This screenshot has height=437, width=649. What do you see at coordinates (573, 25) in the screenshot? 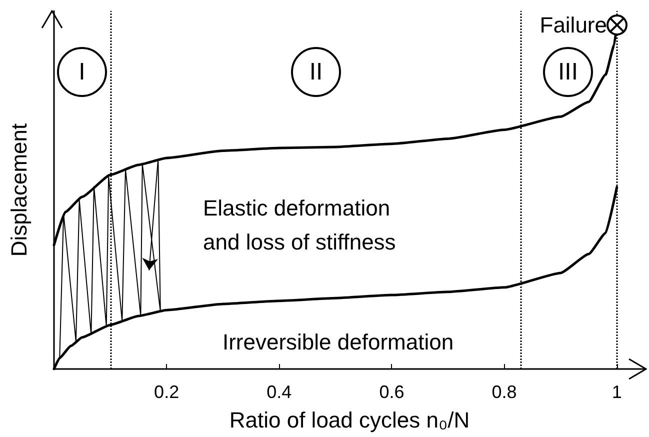
I see `annotation: Failure` at bounding box center [573, 25].